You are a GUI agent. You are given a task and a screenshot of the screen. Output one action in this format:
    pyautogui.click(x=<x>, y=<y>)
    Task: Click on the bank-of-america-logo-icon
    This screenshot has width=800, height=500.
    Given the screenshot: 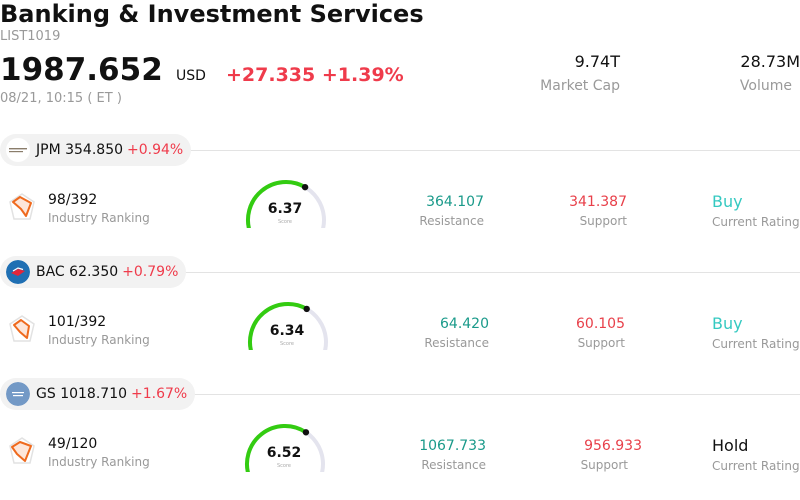 What is the action you would take?
    pyautogui.click(x=18, y=272)
    